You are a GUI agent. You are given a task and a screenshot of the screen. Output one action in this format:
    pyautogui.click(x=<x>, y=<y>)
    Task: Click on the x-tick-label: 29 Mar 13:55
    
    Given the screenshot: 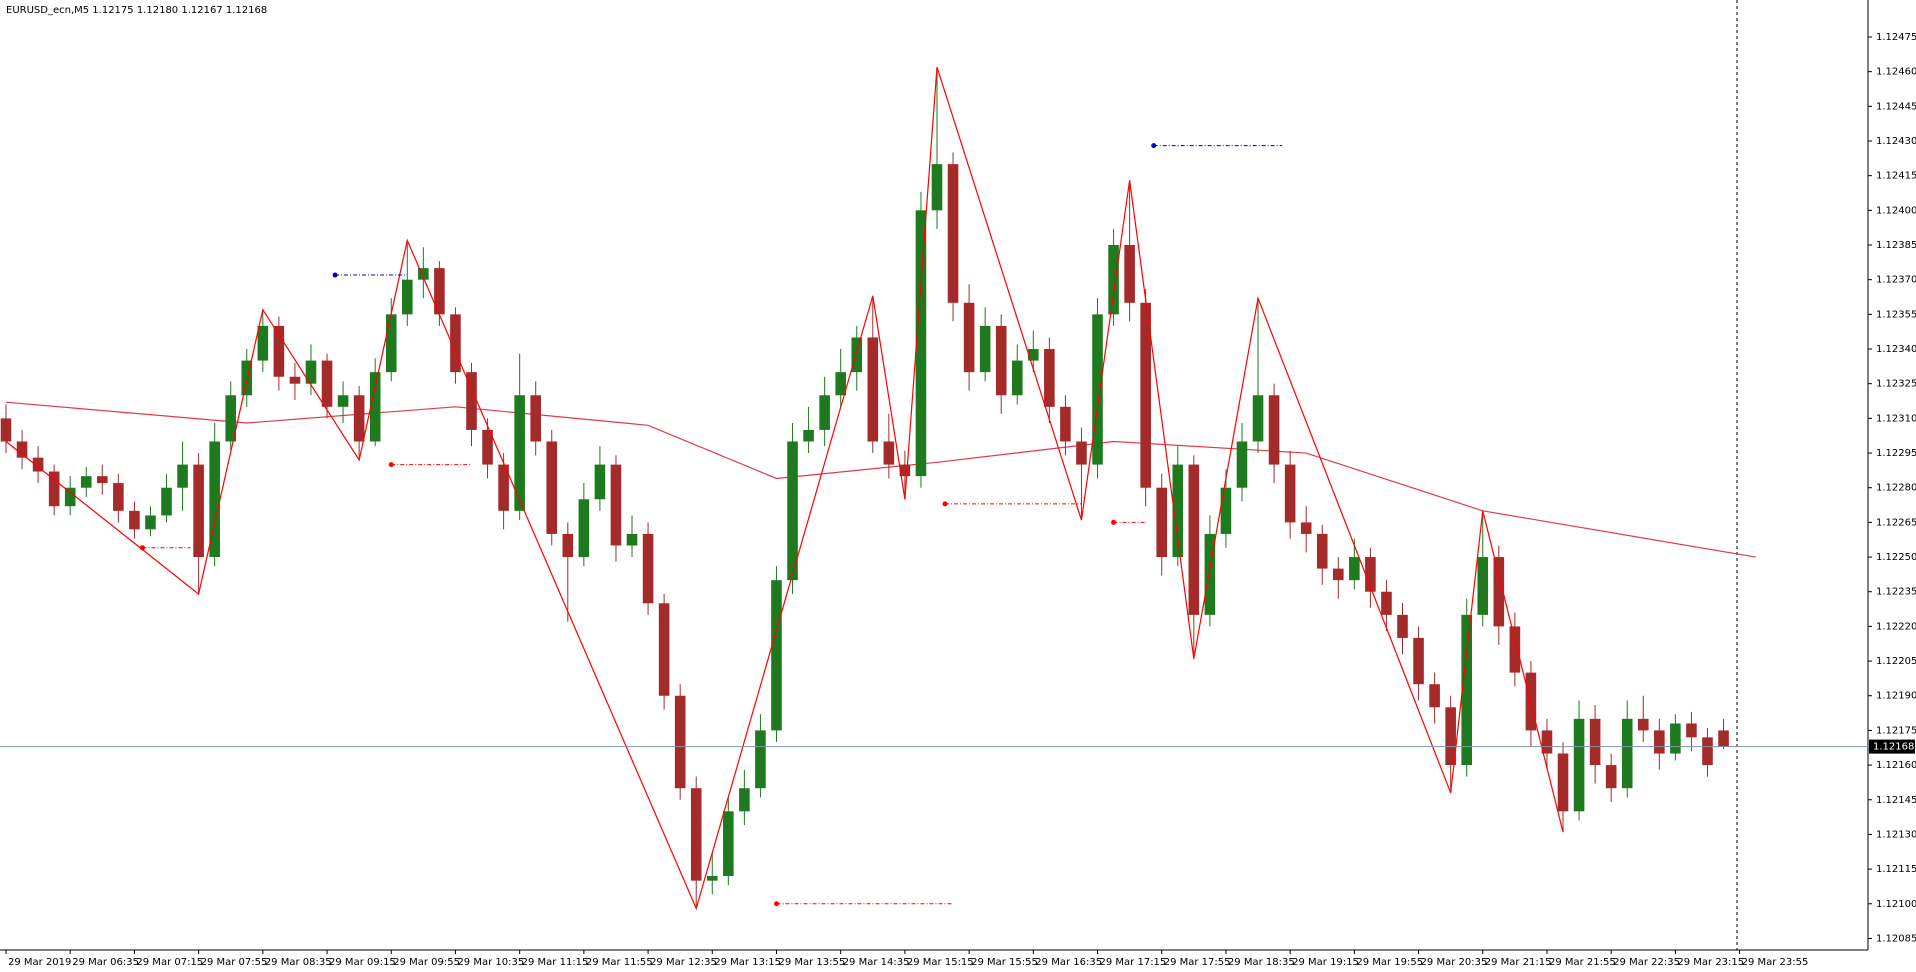 What is the action you would take?
    pyautogui.click(x=811, y=962)
    